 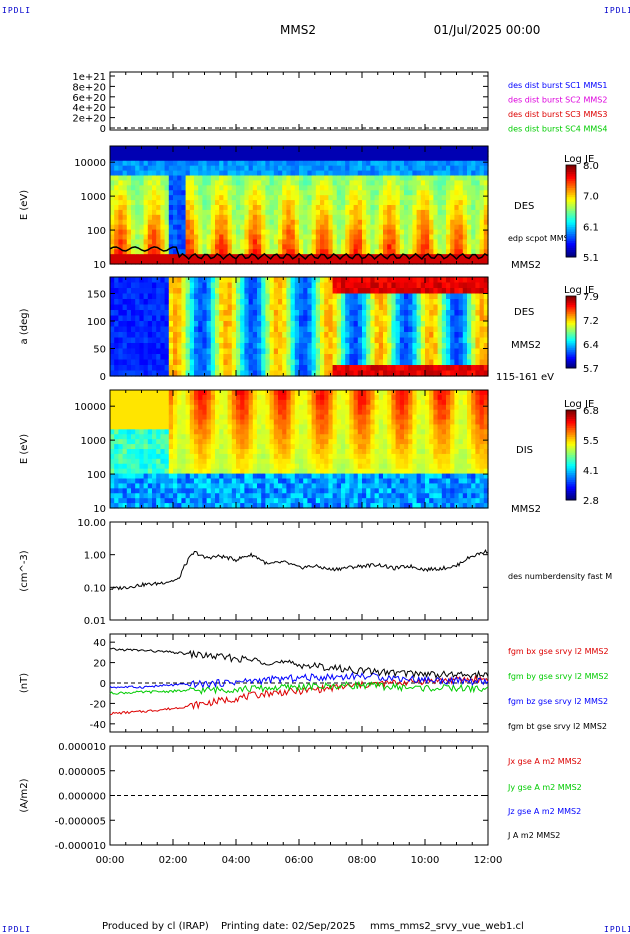 What do you see at coordinates (17, 10) in the screenshot?
I see `corner-tag-top-left: IPDLI` at bounding box center [17, 10].